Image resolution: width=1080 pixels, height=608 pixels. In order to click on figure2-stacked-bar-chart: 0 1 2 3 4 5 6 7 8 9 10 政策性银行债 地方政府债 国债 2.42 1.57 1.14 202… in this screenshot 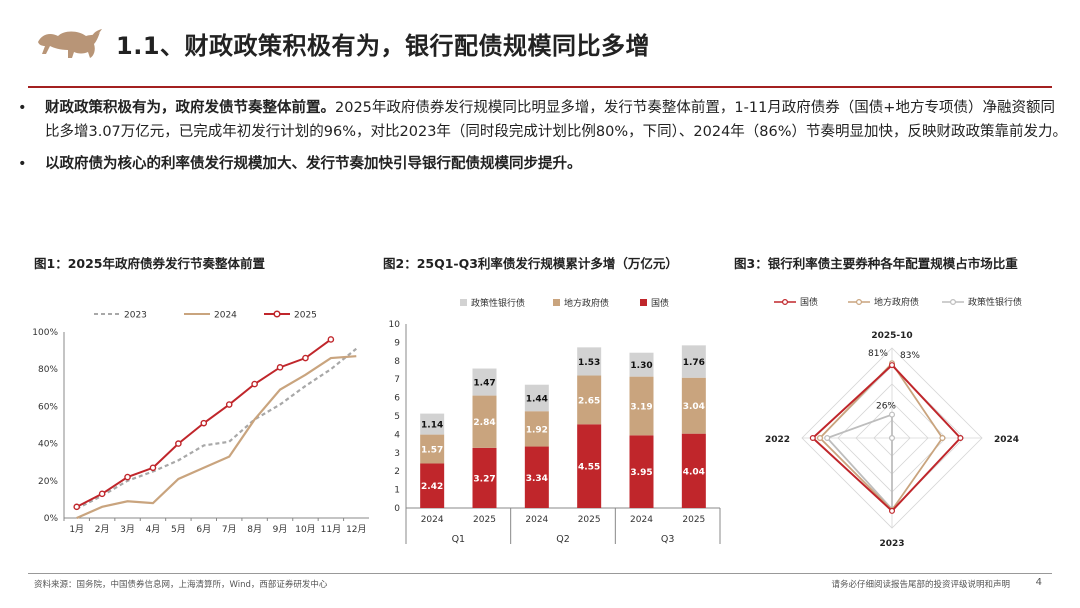, I will do `click(555, 421)`.